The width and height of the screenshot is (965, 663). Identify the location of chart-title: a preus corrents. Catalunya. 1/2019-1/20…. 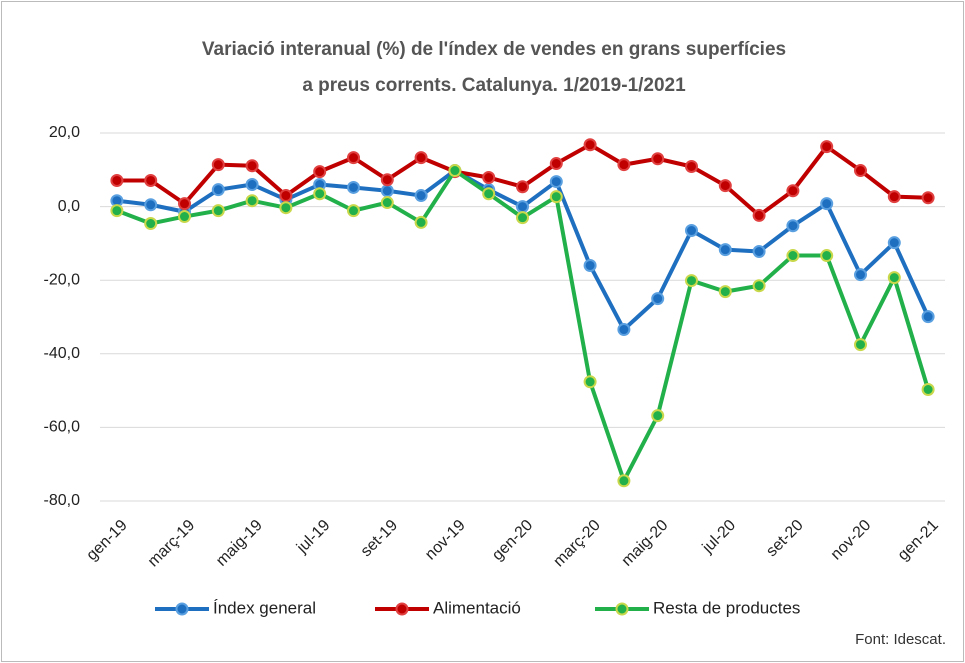
(494, 85).